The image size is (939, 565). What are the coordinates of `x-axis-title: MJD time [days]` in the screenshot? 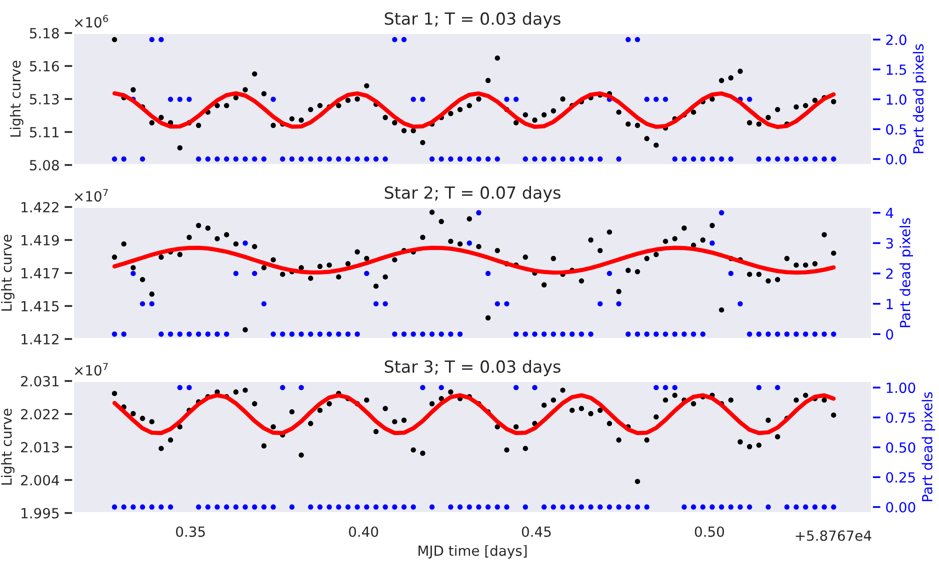 It's located at (472, 552).